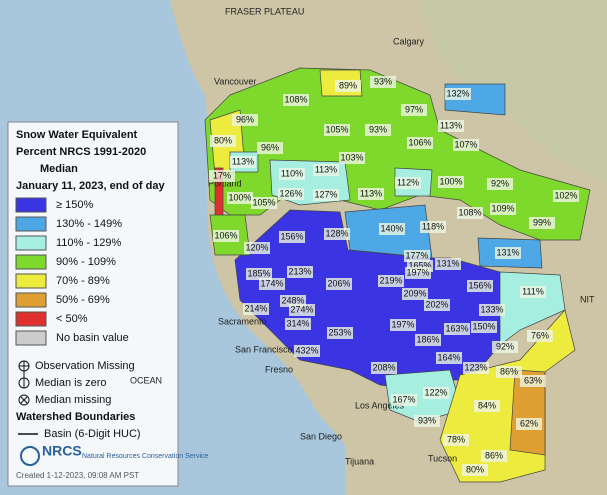  I want to click on place-label: Sacramento, so click(242, 321).